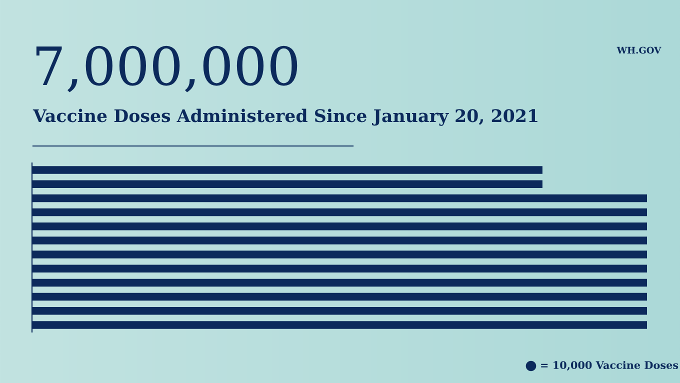  What do you see at coordinates (639, 50) in the screenshot?
I see `text: WH.GOV` at bounding box center [639, 50].